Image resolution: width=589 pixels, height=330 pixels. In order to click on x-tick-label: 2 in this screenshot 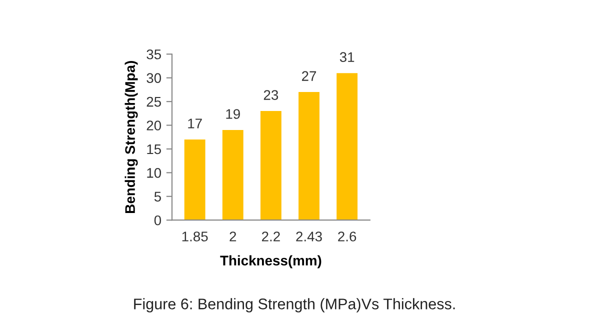, I will do `click(233, 237)`.